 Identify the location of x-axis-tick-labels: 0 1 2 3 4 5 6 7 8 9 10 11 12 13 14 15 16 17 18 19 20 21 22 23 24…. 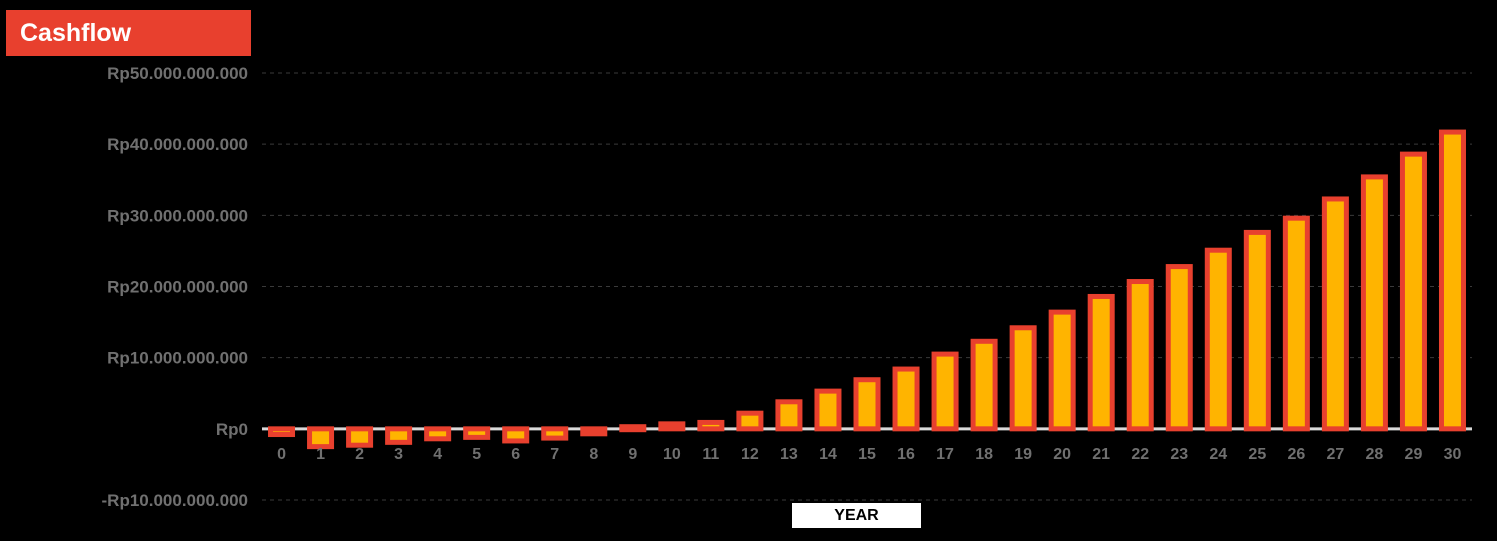
(869, 454).